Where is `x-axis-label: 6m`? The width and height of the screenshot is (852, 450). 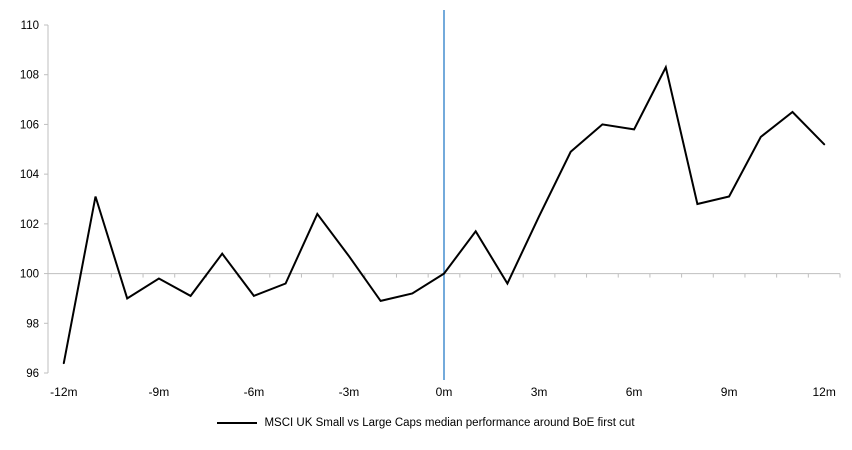
x-axis-label: 6m is located at coordinates (634, 392).